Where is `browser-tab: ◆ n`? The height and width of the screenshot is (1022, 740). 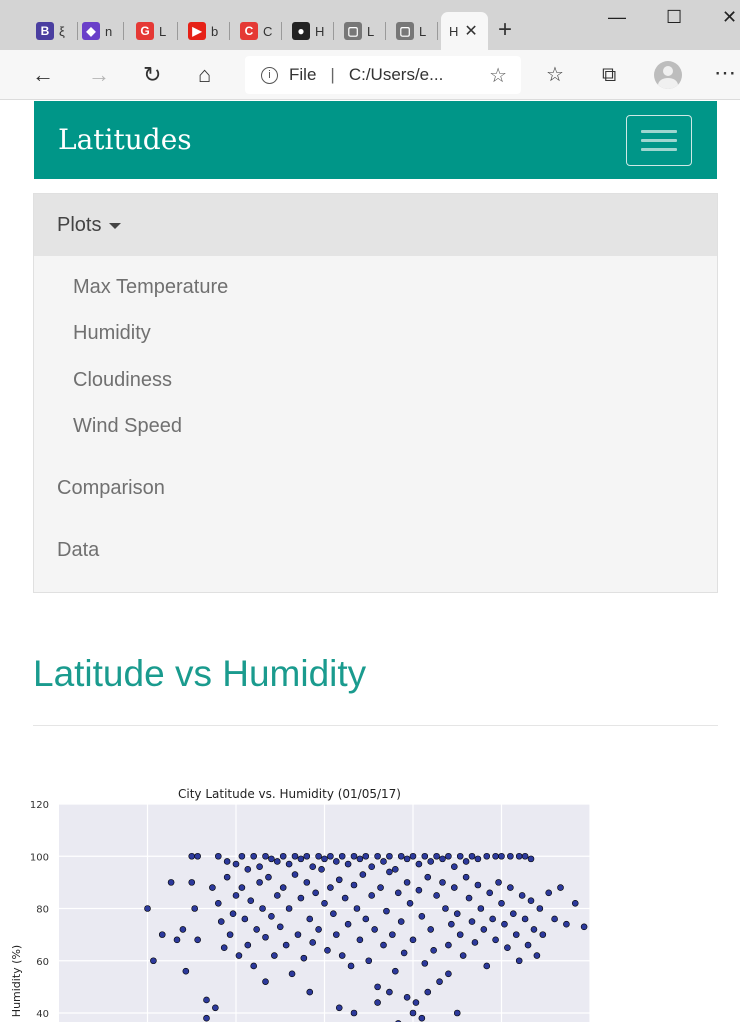 browser-tab: ◆ n is located at coordinates (99, 31).